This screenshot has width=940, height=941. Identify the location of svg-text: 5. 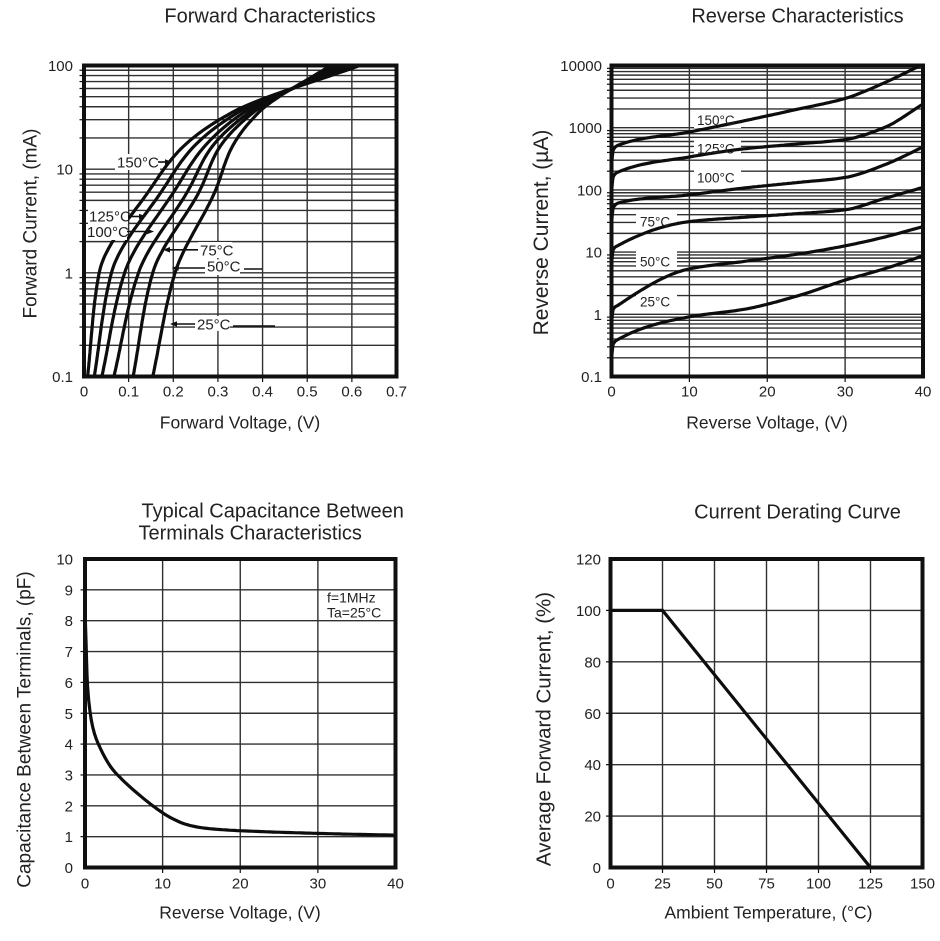
(69, 714).